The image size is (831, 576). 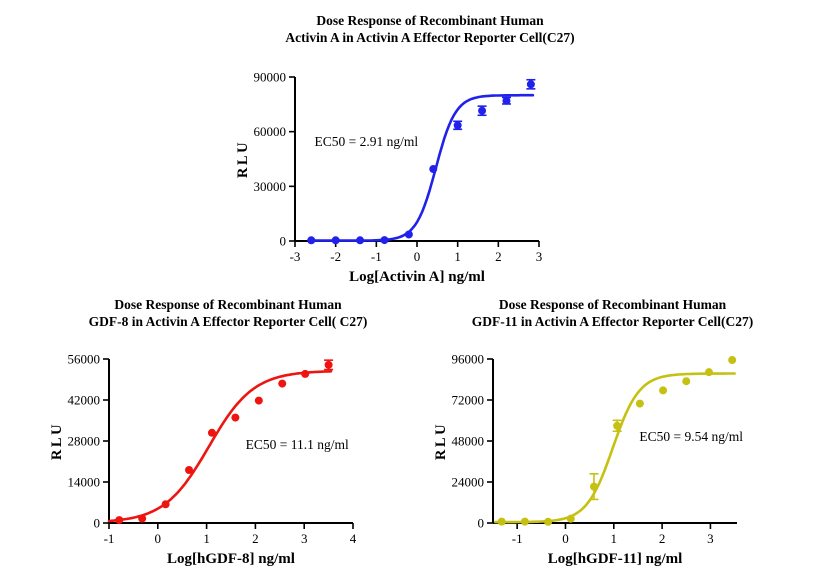 I want to click on x-axis-title: Log[hGDF-11] ng/ml, so click(x=615, y=559).